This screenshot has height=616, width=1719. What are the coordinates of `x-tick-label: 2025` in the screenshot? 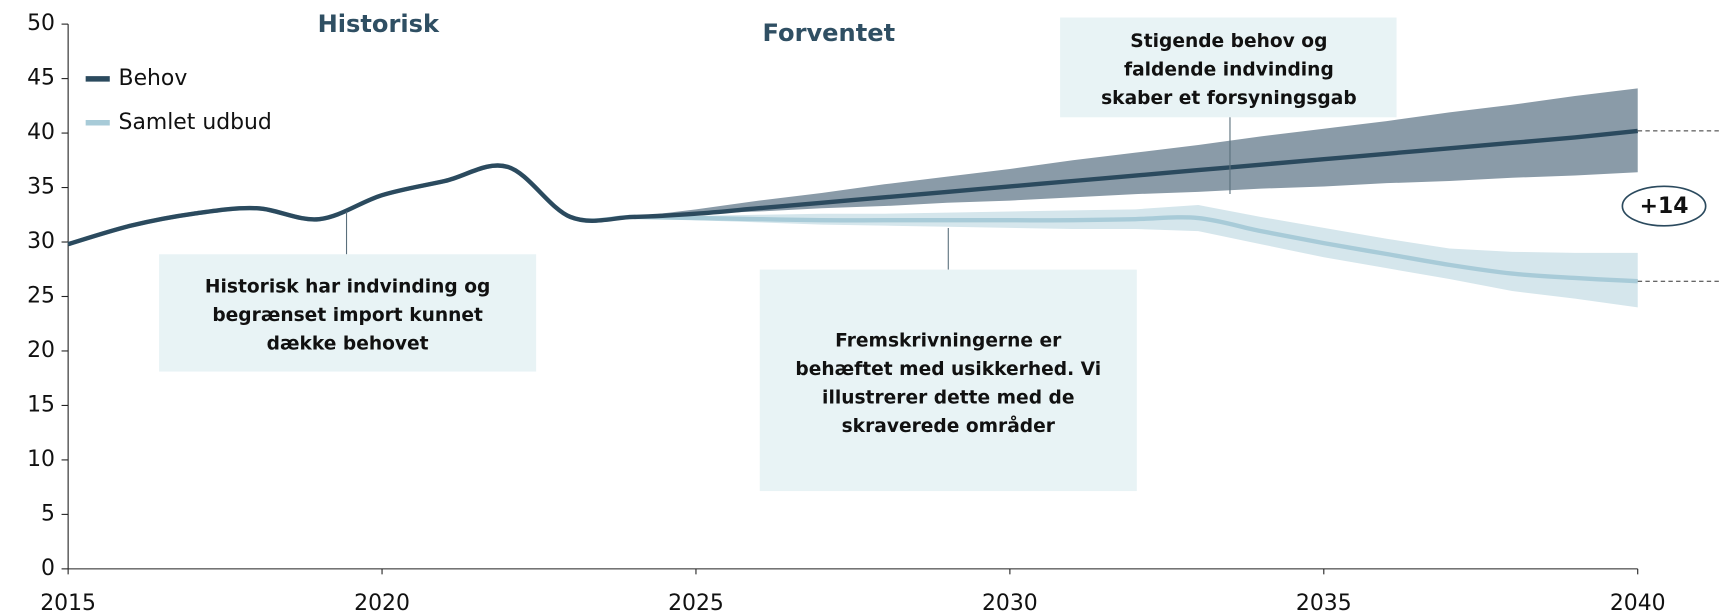 It's located at (696, 603).